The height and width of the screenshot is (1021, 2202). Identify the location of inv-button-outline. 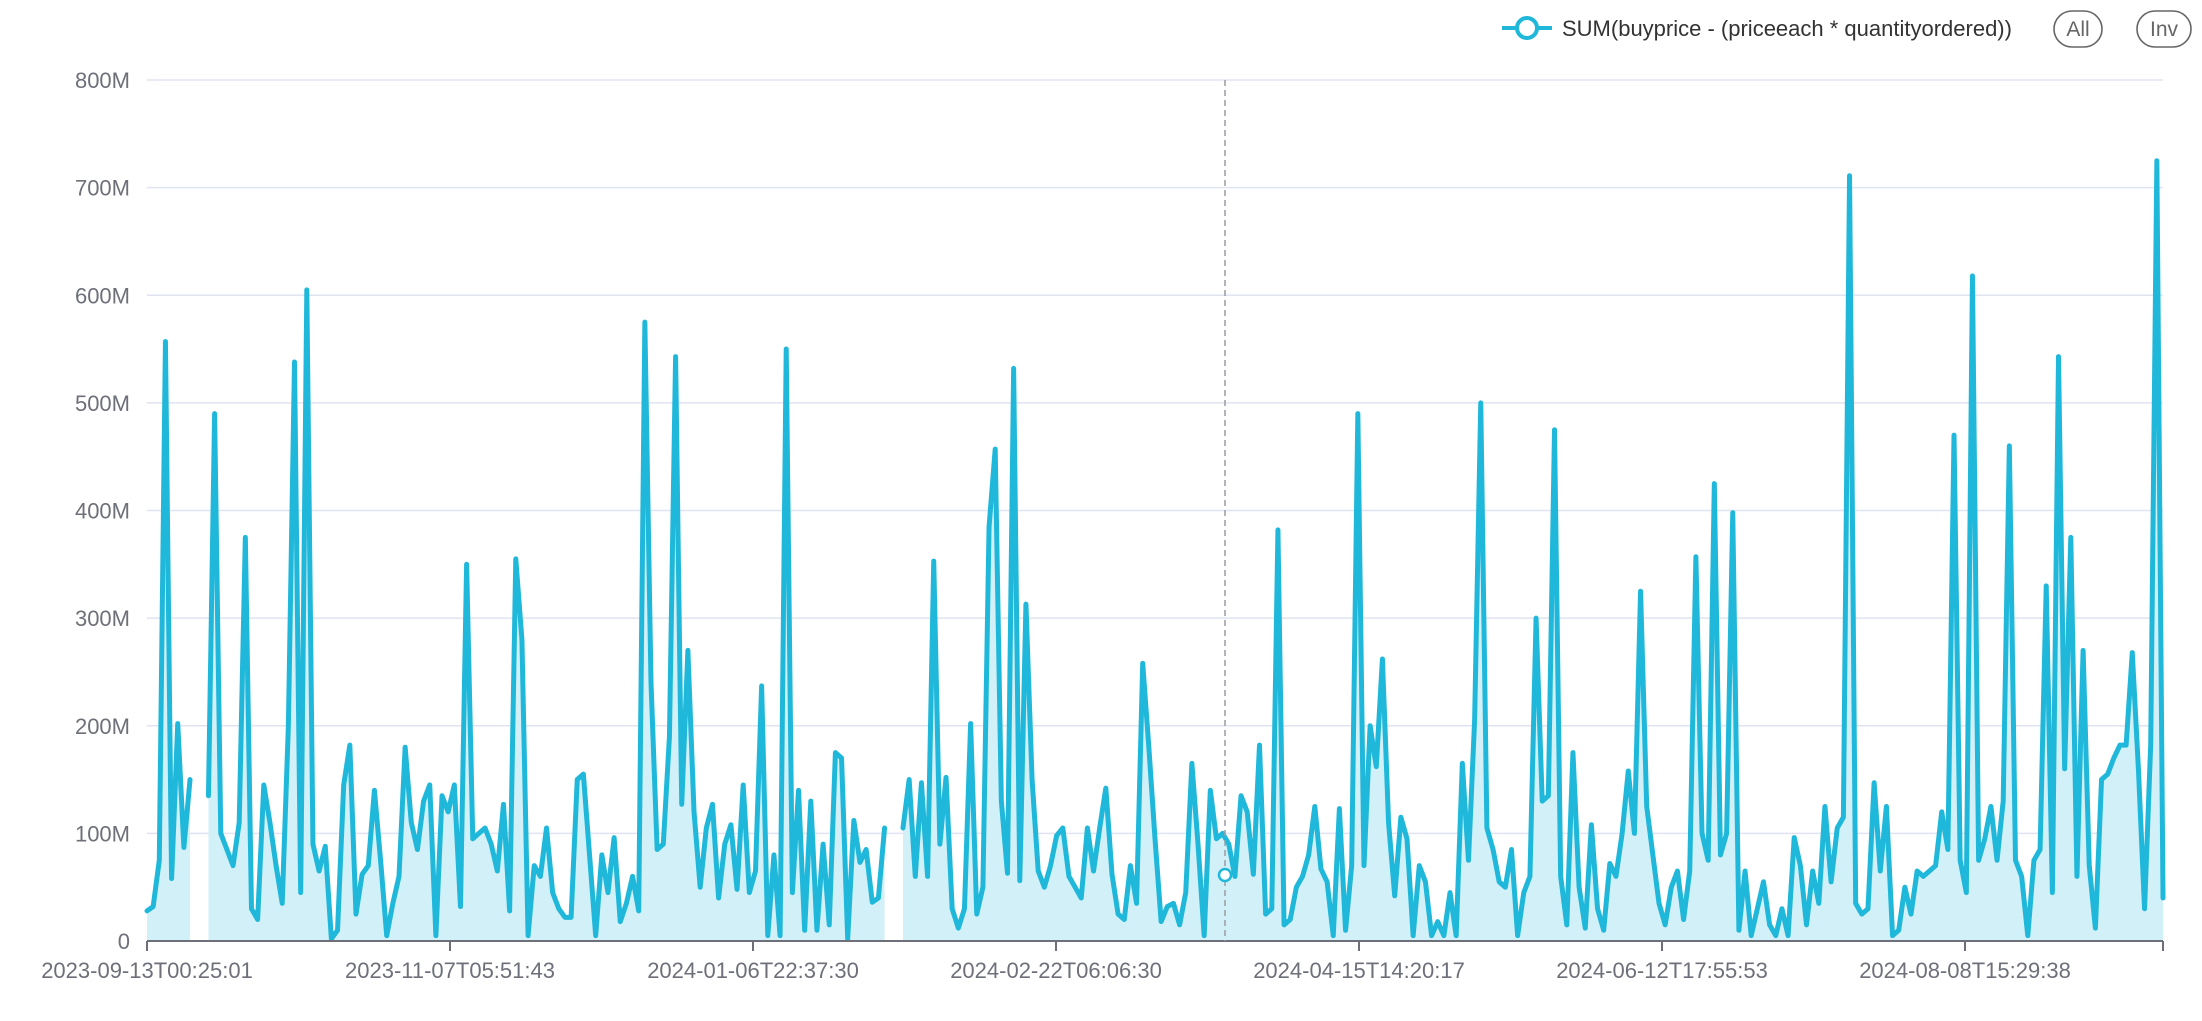
(2164, 29).